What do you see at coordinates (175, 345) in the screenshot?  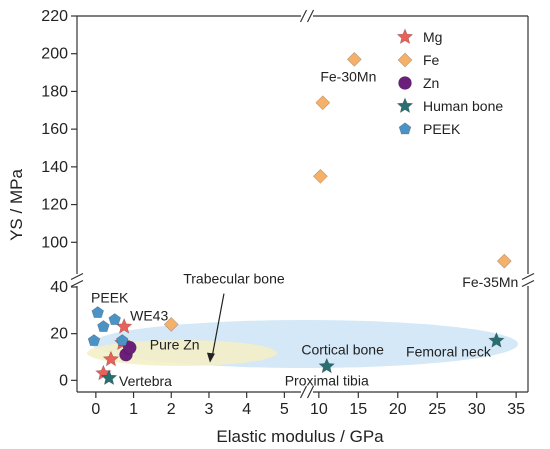 I see `annotation-pure-zn: Pure Zn` at bounding box center [175, 345].